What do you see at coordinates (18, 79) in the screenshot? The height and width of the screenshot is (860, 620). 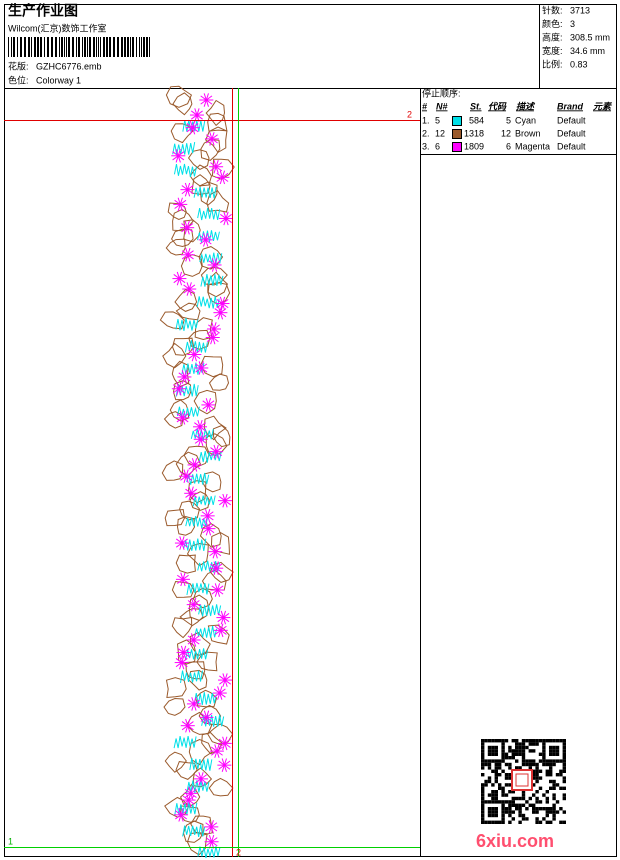 I see `colorway-label: 色位:` at bounding box center [18, 79].